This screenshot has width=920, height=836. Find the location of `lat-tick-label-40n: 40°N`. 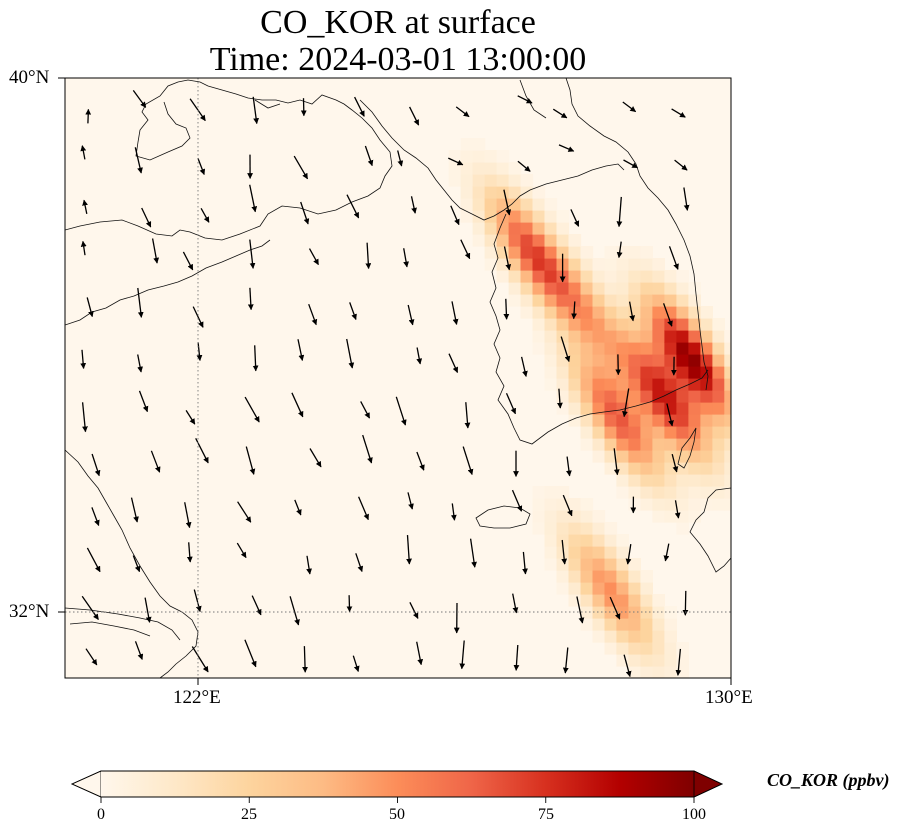

lat-tick-label-40n: 40°N is located at coordinates (29, 77).